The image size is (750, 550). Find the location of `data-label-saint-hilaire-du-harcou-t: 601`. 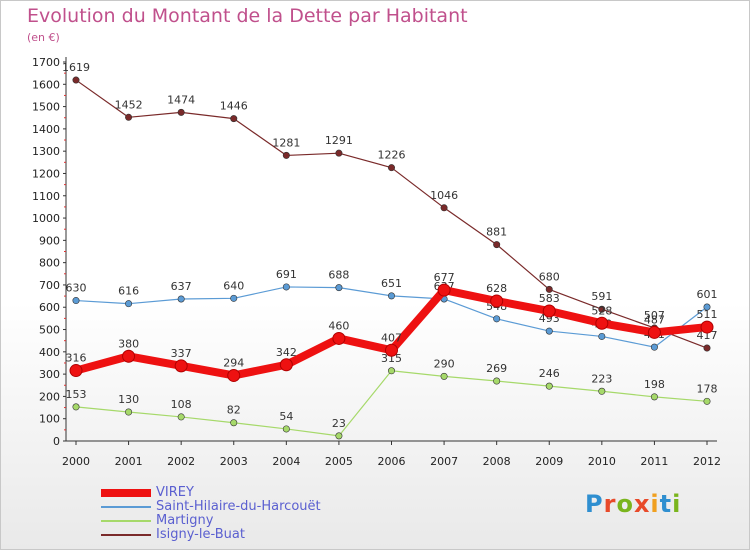

data-label-saint-hilaire-du-harcou-t: 601 is located at coordinates (707, 294).